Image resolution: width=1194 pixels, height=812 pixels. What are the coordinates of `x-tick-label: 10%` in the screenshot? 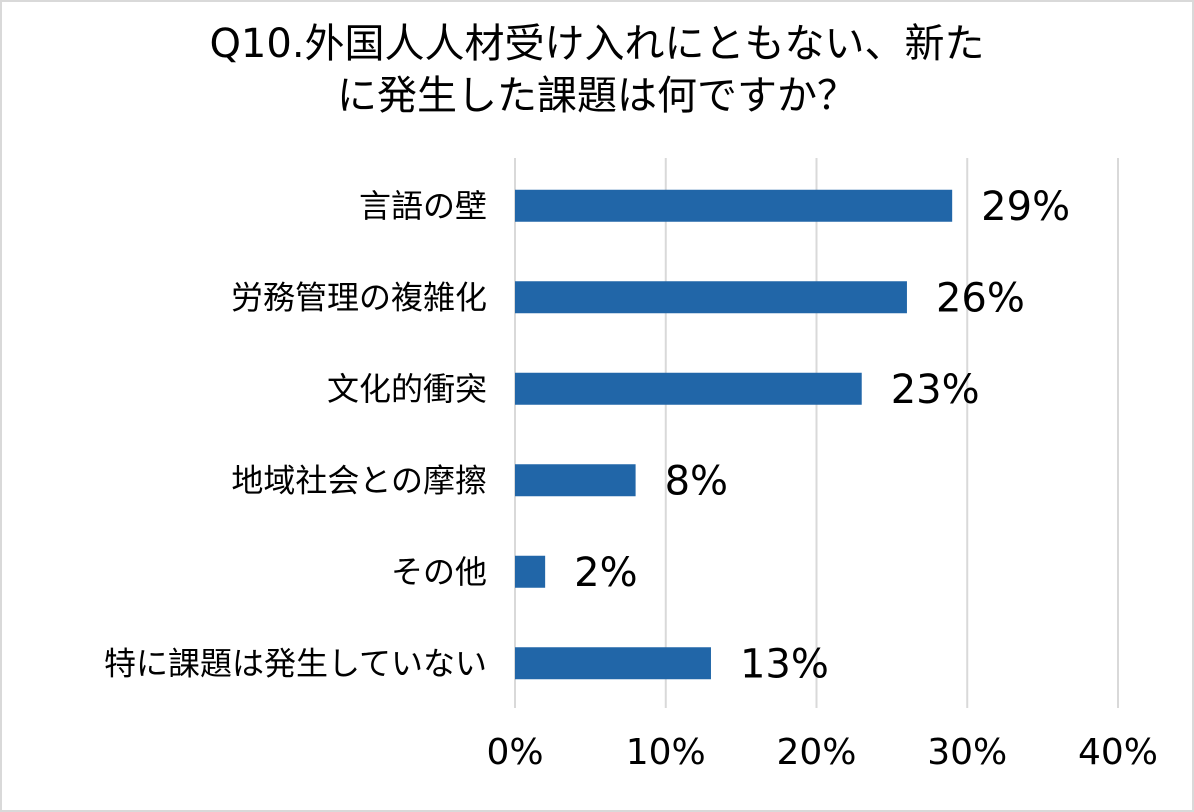 It's located at (666, 752).